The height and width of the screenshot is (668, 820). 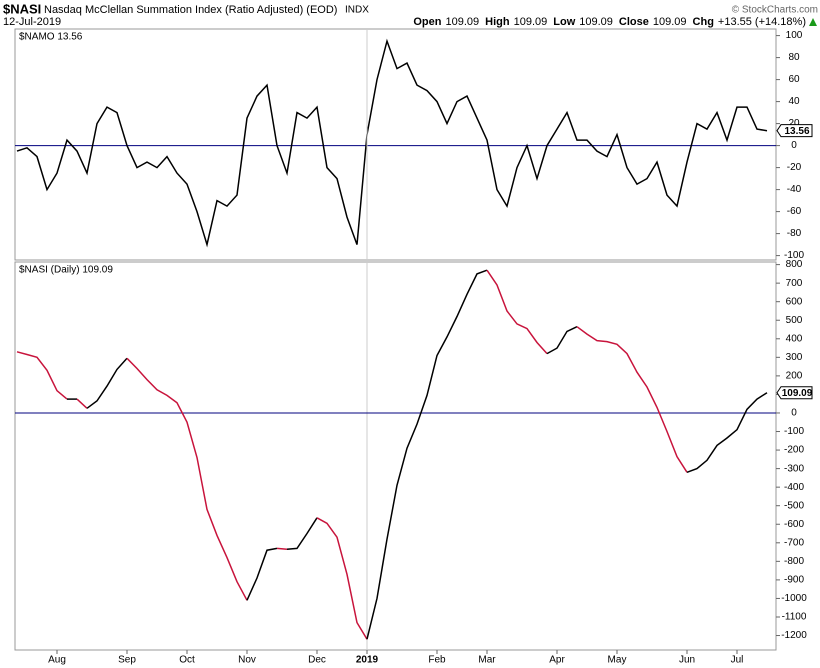 What do you see at coordinates (794, 264) in the screenshot?
I see `y-tick-label: 800` at bounding box center [794, 264].